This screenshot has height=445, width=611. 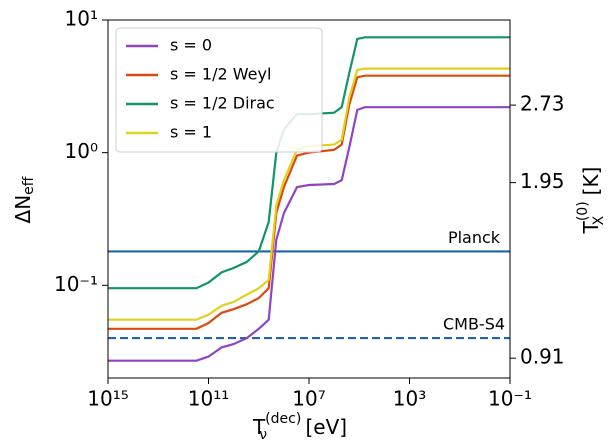 I want to click on legend-label: s = 1/2 Weyl, so click(x=220, y=74).